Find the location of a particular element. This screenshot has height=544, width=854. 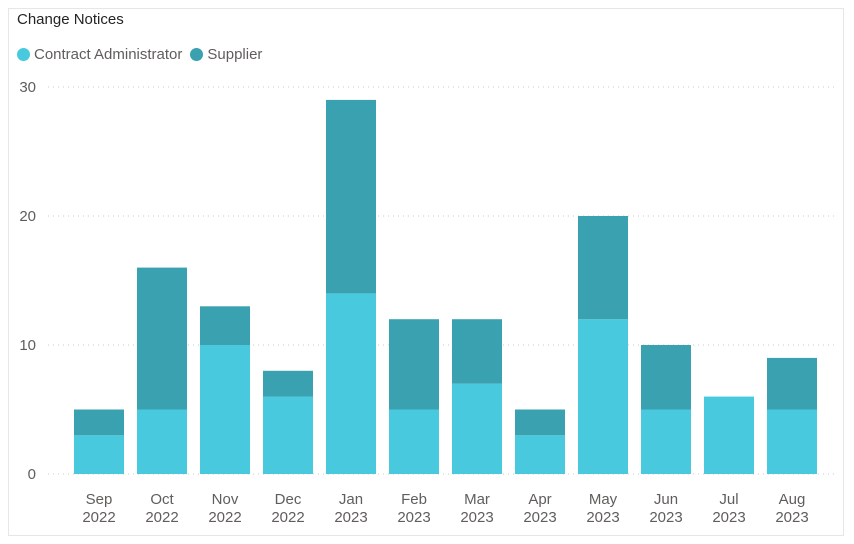

legend-label-contract-administrator: Contract Administrator is located at coordinates (108, 54).